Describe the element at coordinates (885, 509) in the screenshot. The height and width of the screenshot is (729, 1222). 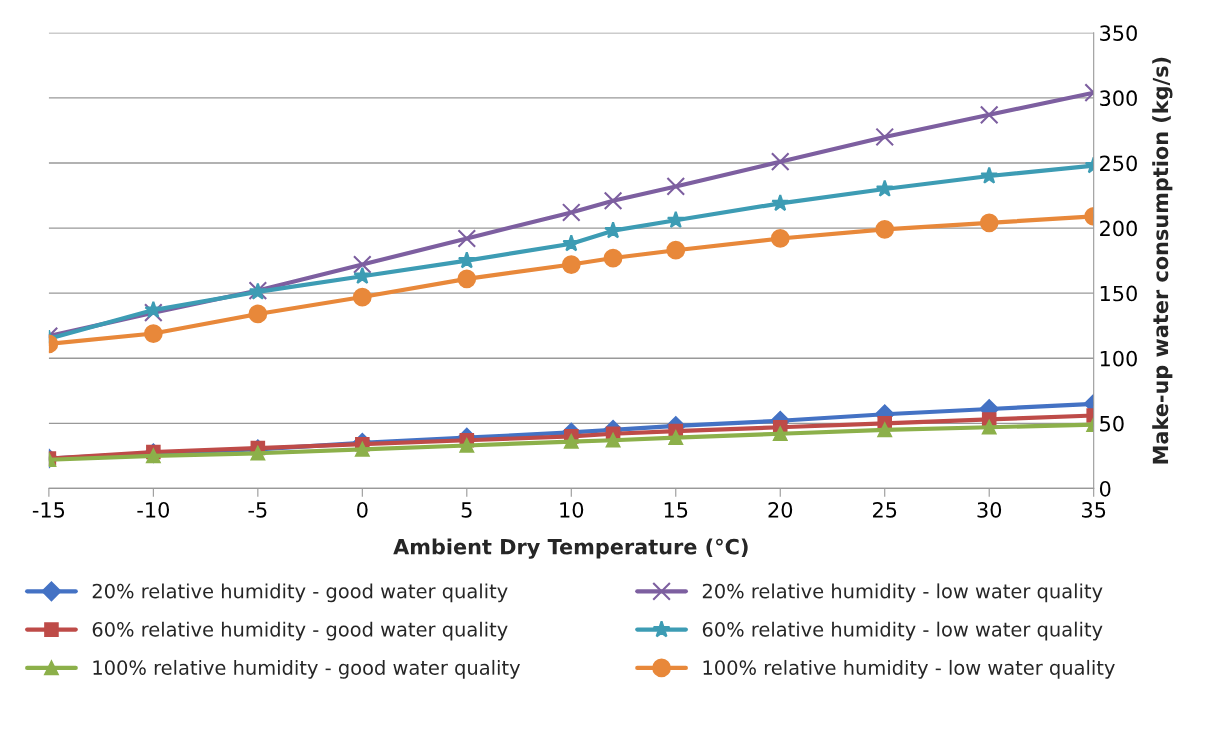
I see `x-tick-label: 25` at that location.